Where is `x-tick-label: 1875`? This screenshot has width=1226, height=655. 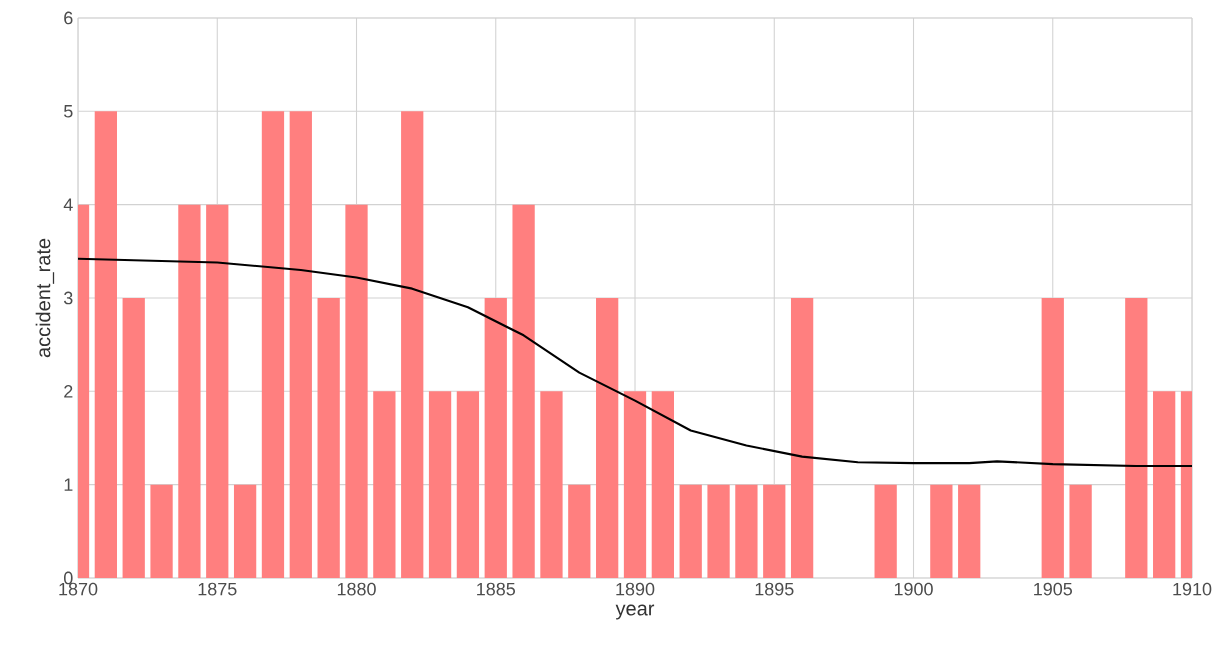 x-tick-label: 1875 is located at coordinates (217, 589).